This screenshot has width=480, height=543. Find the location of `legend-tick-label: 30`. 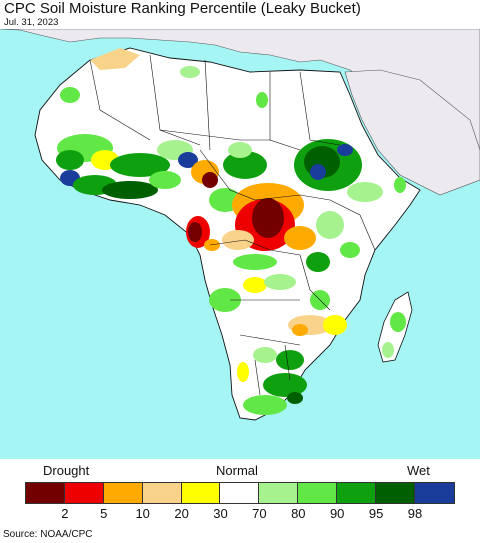

legend-tick-label: 30 is located at coordinates (220, 513).